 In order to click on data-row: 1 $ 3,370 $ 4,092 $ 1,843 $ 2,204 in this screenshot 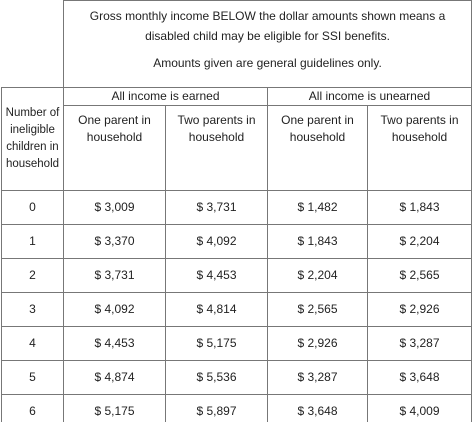, I will do `click(237, 241)`.